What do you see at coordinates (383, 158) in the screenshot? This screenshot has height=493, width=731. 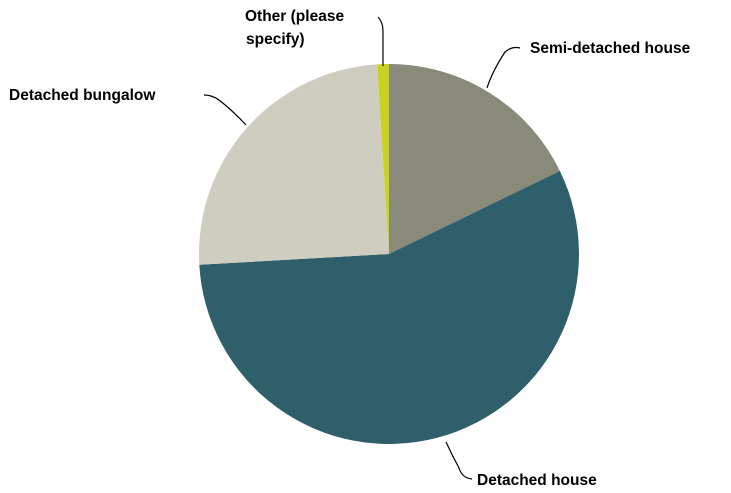 I see `pie-slice-other-please-specify` at bounding box center [383, 158].